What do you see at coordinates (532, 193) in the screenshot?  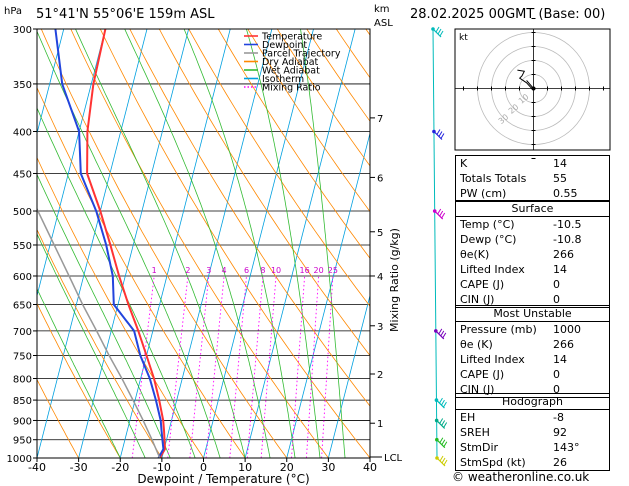 I see `index-row: PW (cm) 0.55` at bounding box center [532, 193].